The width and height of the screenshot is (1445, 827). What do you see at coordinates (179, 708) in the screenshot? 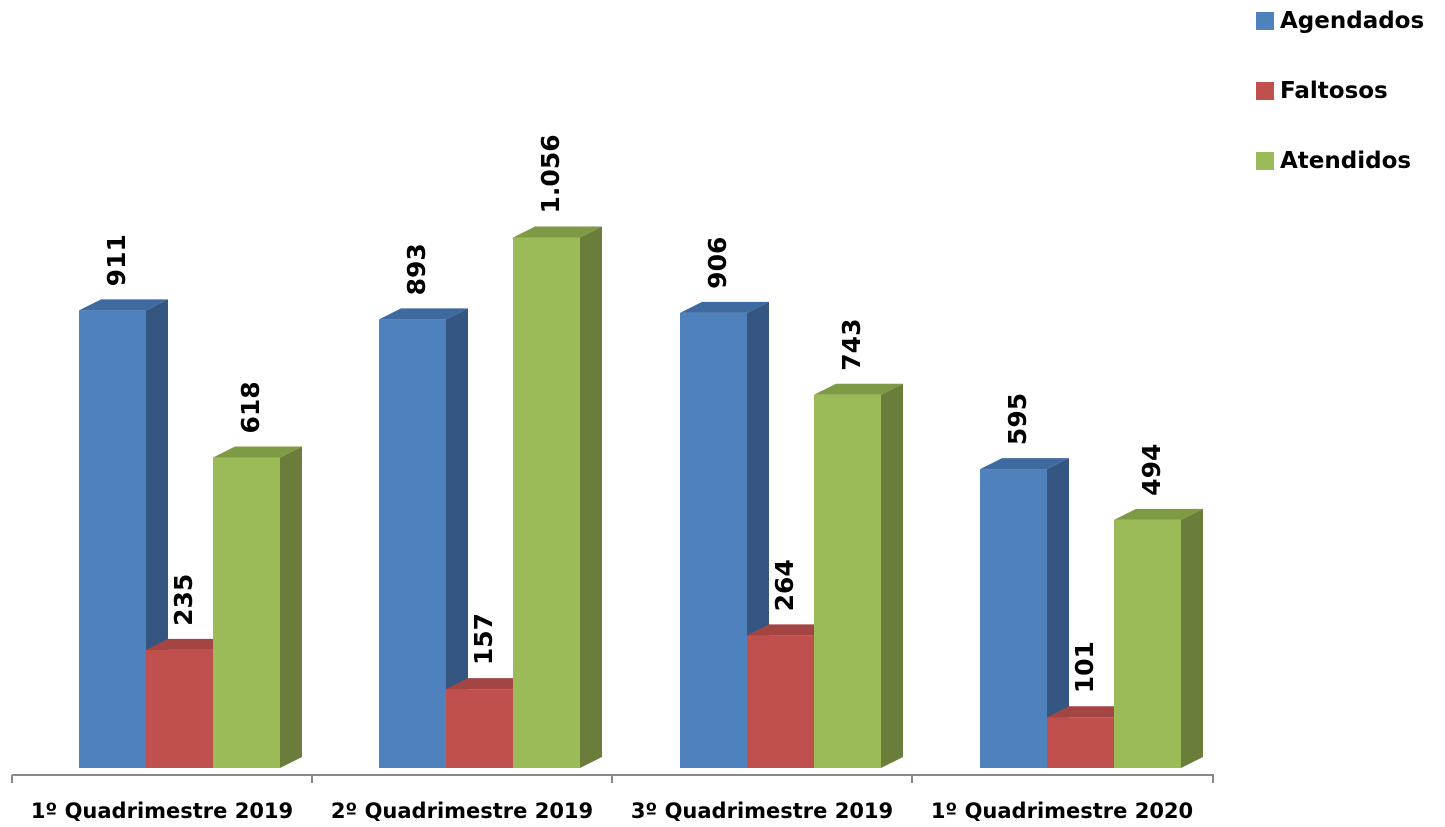
I see `faltosos-bar-1-front` at bounding box center [179, 708].